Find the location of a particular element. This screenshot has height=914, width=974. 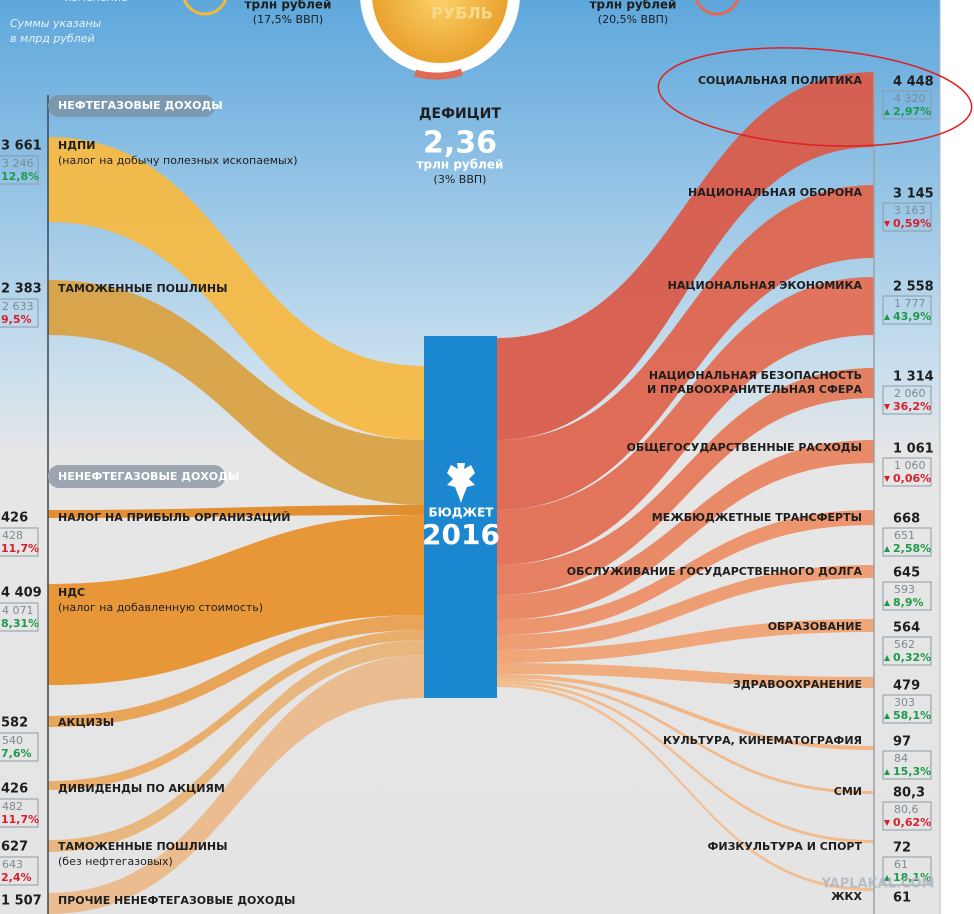

income-previous: 643 is located at coordinates (12, 864).